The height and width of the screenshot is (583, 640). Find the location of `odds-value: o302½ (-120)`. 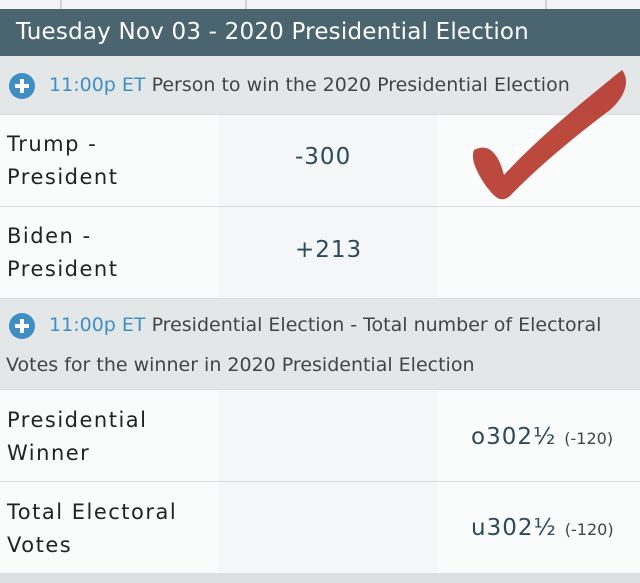

odds-value: o302½ (-120) is located at coordinates (542, 437).